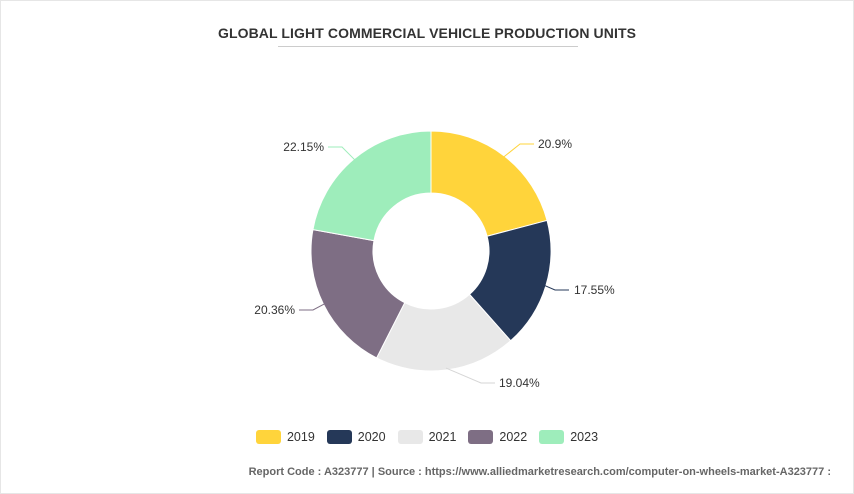 This screenshot has width=854, height=494. I want to click on donut-slice-2019, so click(489, 183).